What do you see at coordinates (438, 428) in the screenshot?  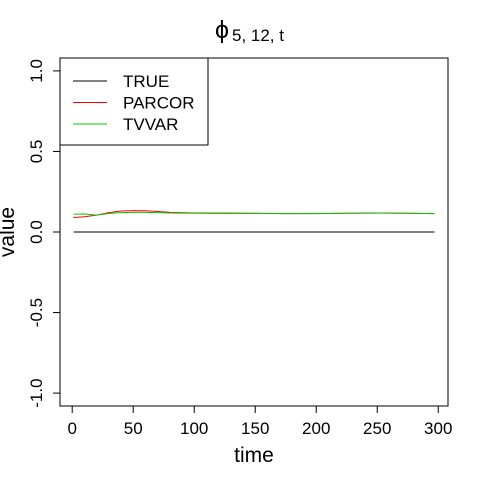 I see `x-tick-label: 300` at bounding box center [438, 428].